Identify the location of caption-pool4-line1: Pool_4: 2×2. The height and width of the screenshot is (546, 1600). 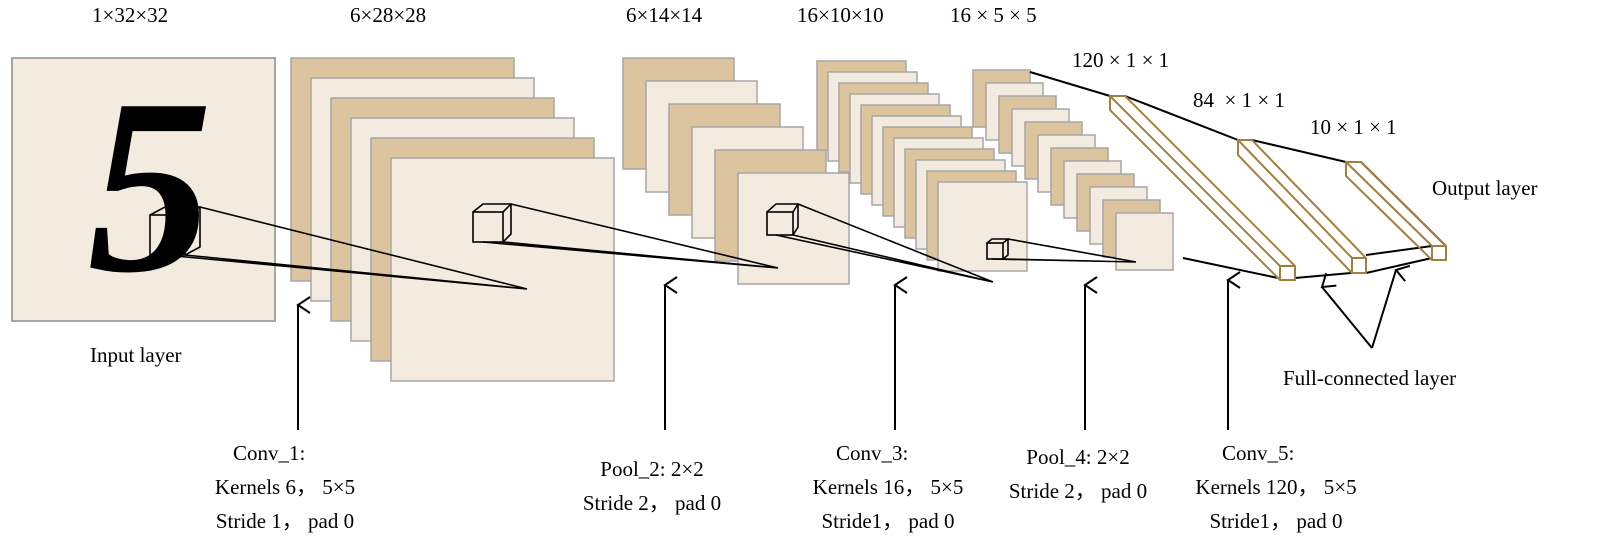
(1078, 457).